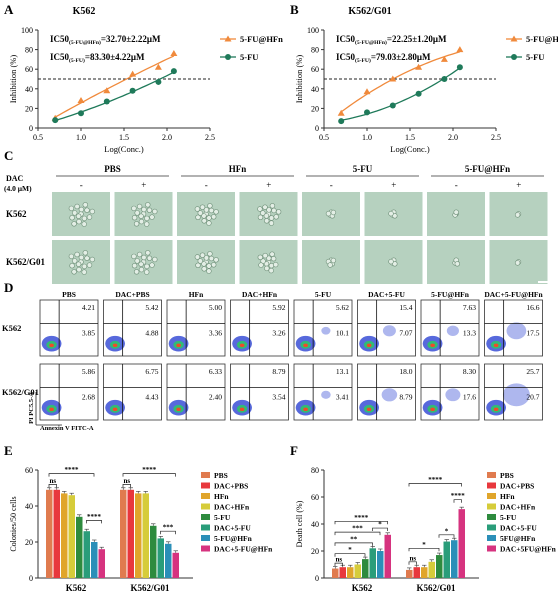 The width and height of the screenshot is (558, 599). Describe the element at coordinates (76, 588) in the screenshot. I see `category-label: K562` at that location.